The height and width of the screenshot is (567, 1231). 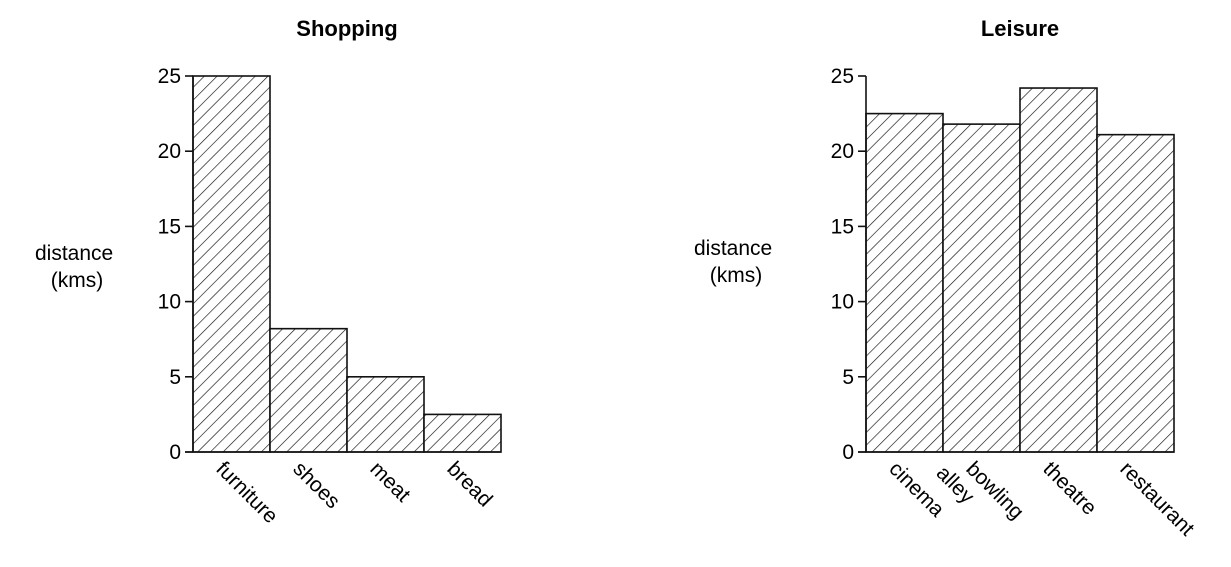 I want to click on category-label-line: cinema, so click(x=916, y=489).